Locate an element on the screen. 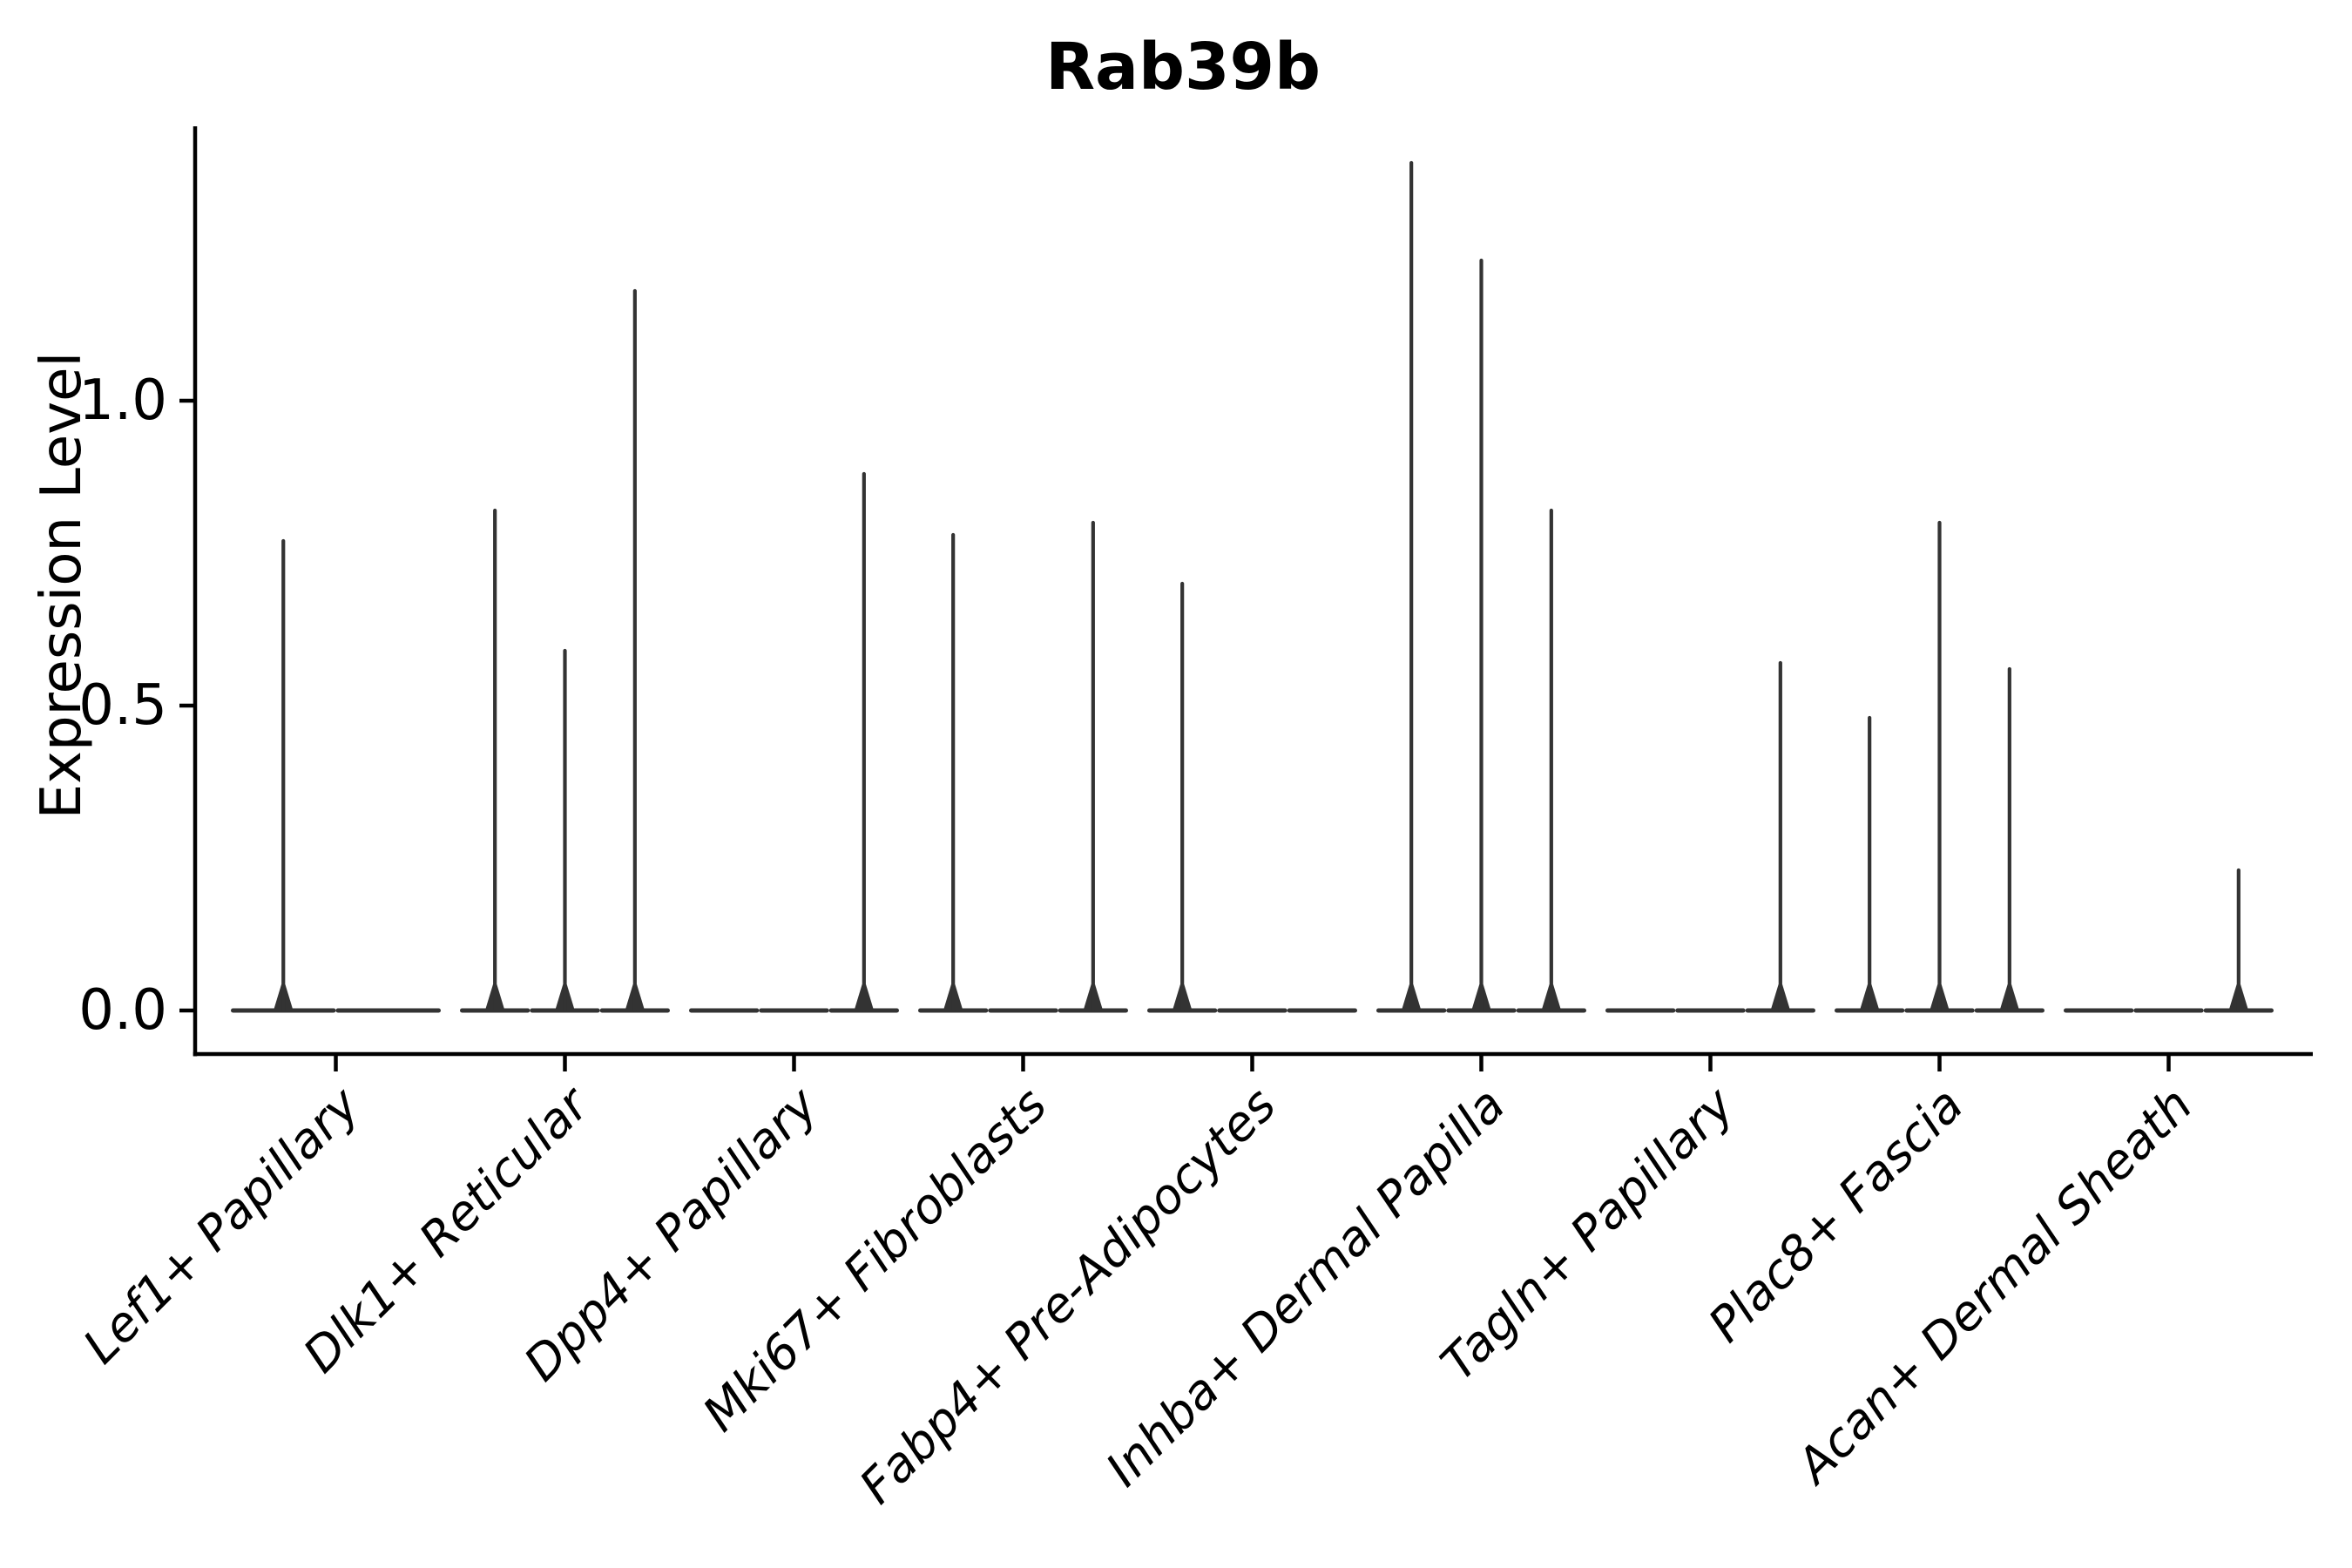  y-tick-label: 0.0 is located at coordinates (122, 1011).